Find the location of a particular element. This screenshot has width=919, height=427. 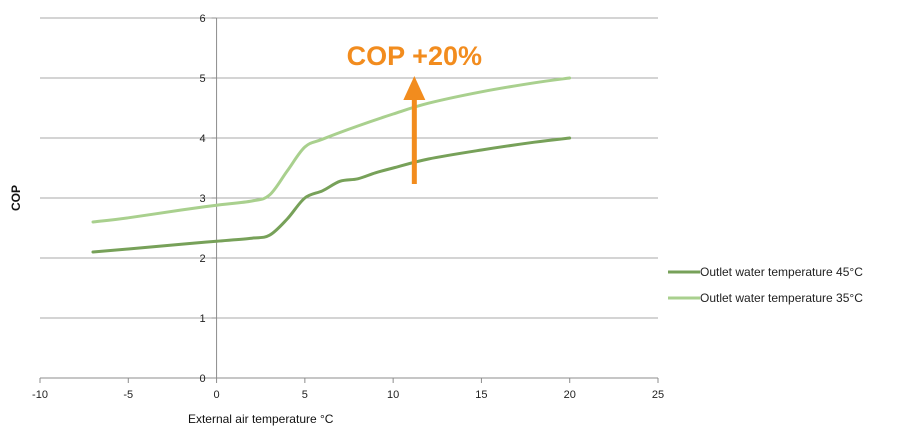

legend-label-2: Outlet water temperature 35°C is located at coordinates (781, 298).